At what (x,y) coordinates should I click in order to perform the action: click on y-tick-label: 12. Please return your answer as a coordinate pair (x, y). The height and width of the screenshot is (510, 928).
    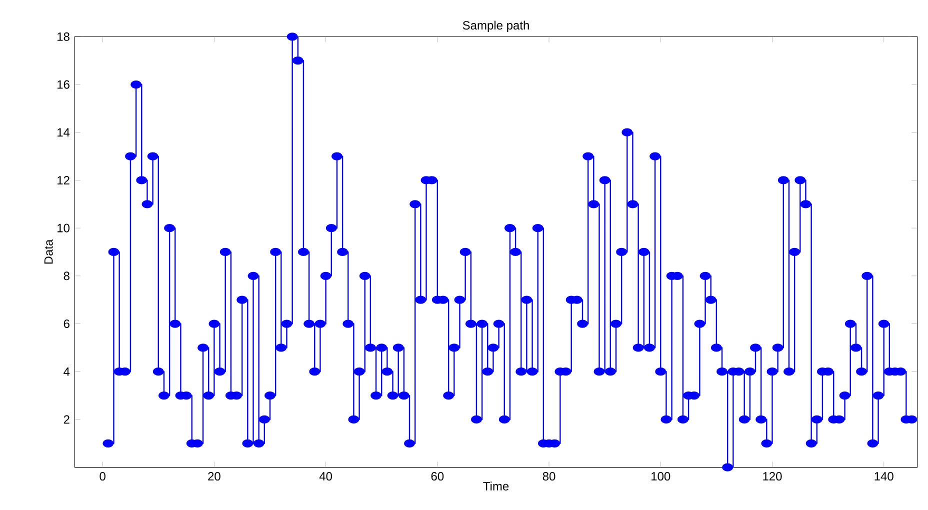
    Looking at the image, I should click on (64, 180).